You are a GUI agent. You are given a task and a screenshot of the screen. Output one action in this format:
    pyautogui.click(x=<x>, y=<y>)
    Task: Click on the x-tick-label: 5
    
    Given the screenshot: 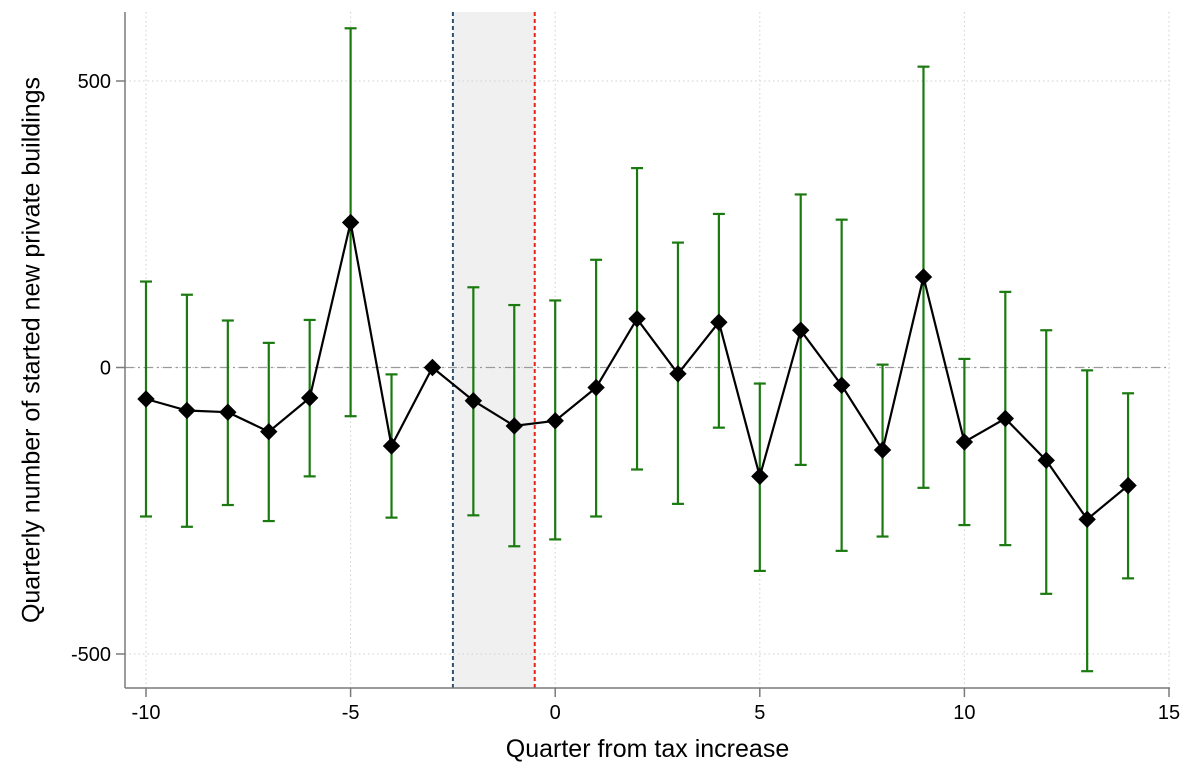 What is the action you would take?
    pyautogui.click(x=759, y=713)
    